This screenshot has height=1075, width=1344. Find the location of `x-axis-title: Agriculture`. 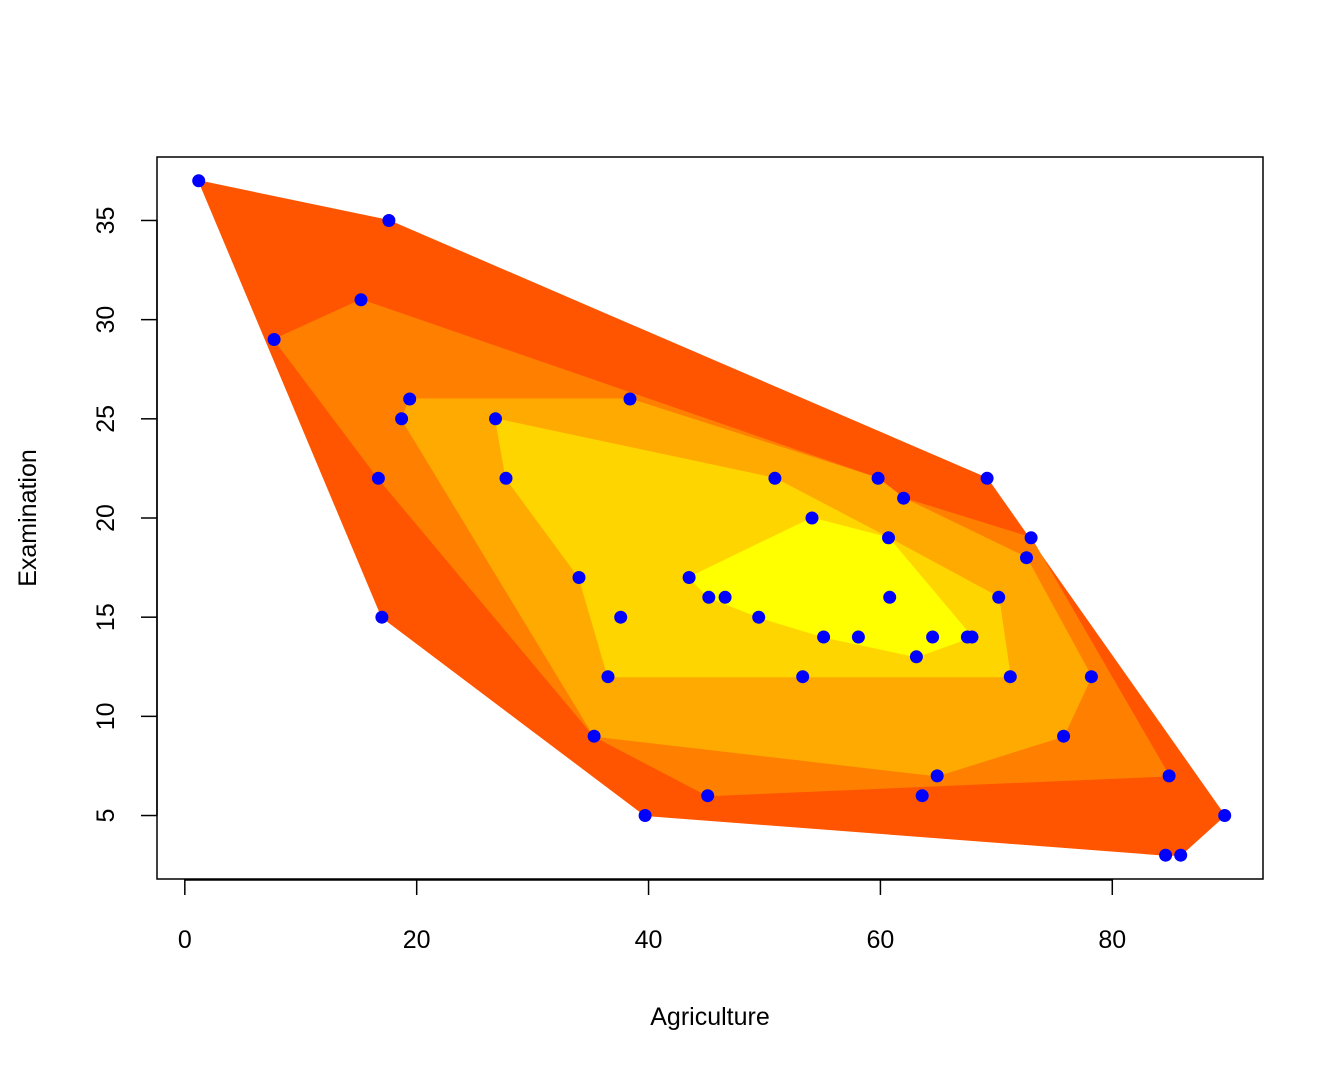

x-axis-title: Agriculture is located at coordinates (710, 1017).